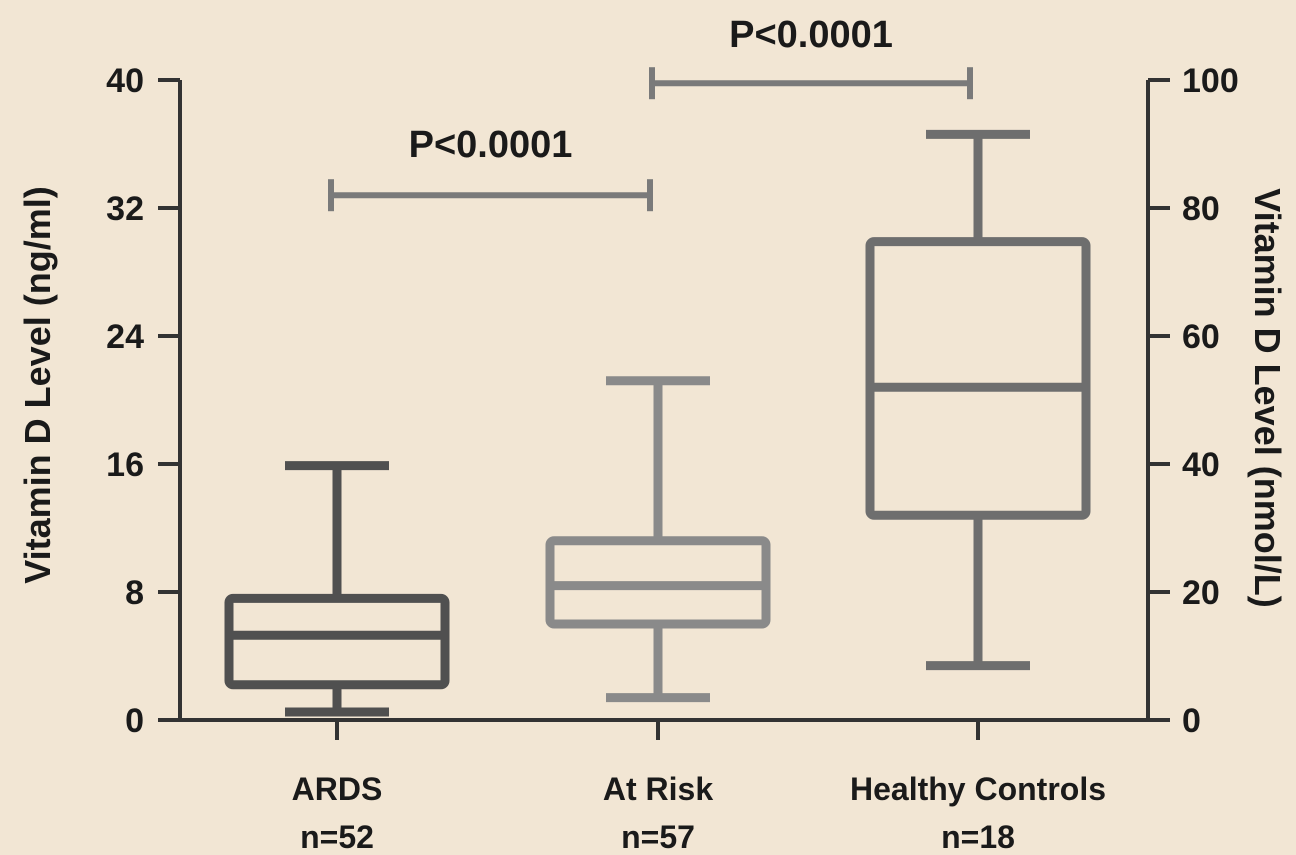  What do you see at coordinates (658, 789) in the screenshot?
I see `category-label: At Risk` at bounding box center [658, 789].